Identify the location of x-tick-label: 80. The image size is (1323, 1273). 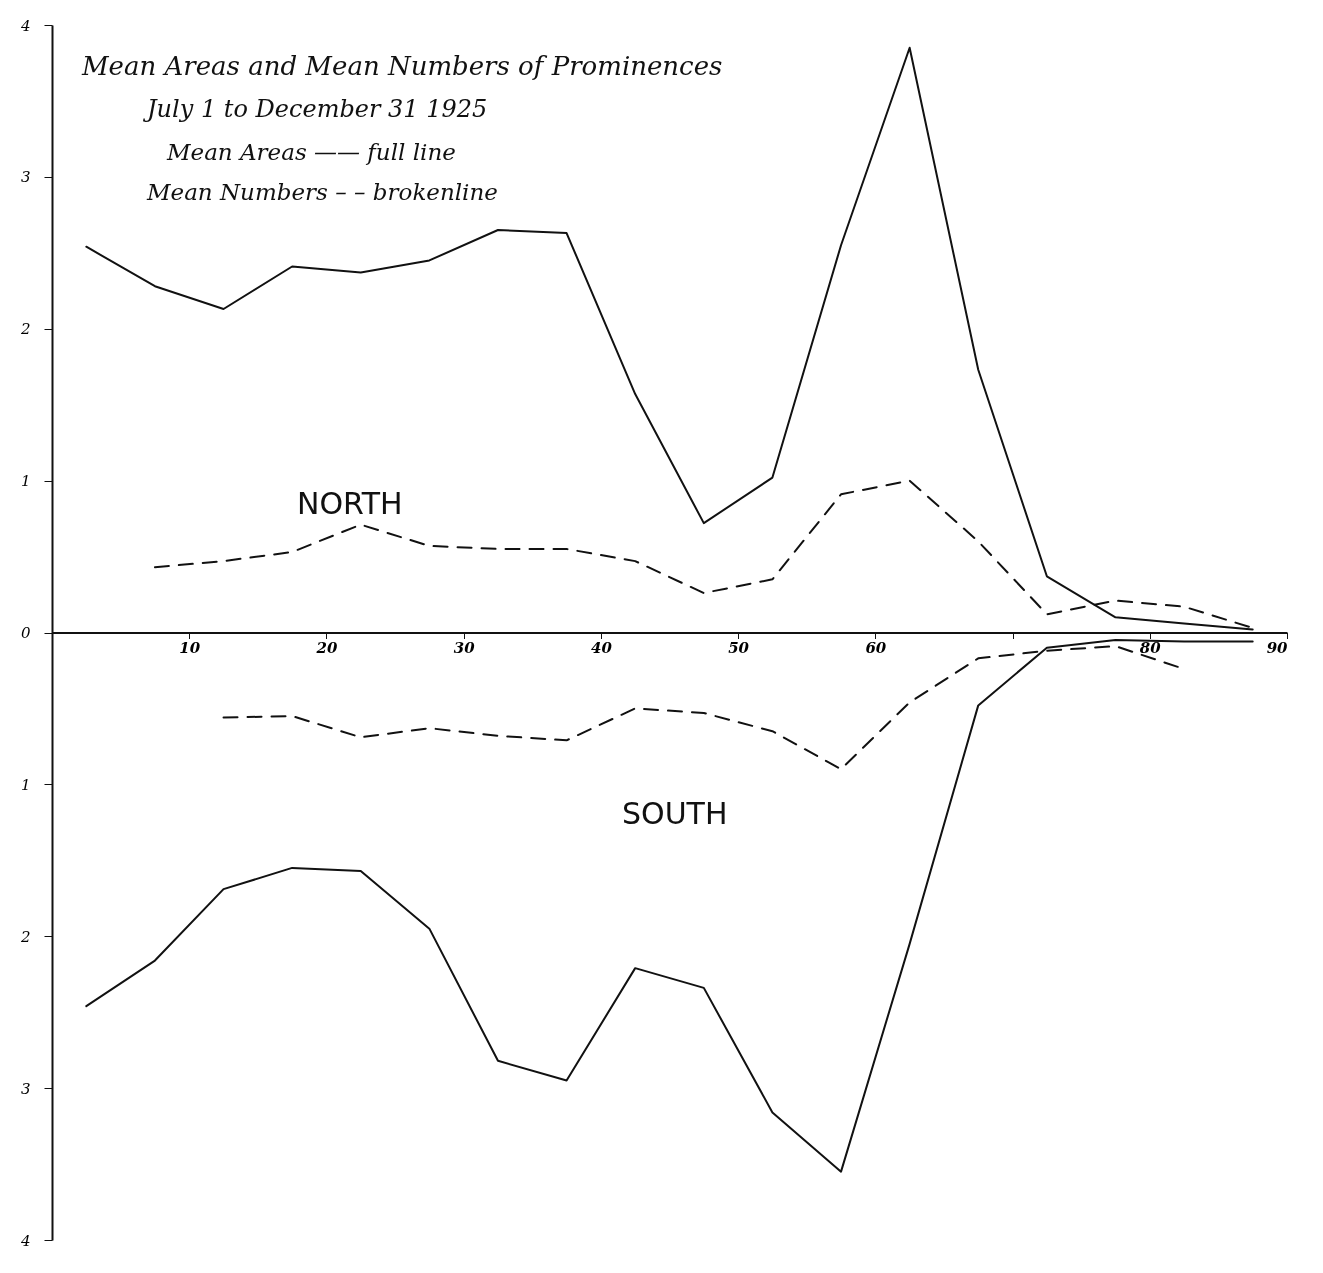
(1150, 648).